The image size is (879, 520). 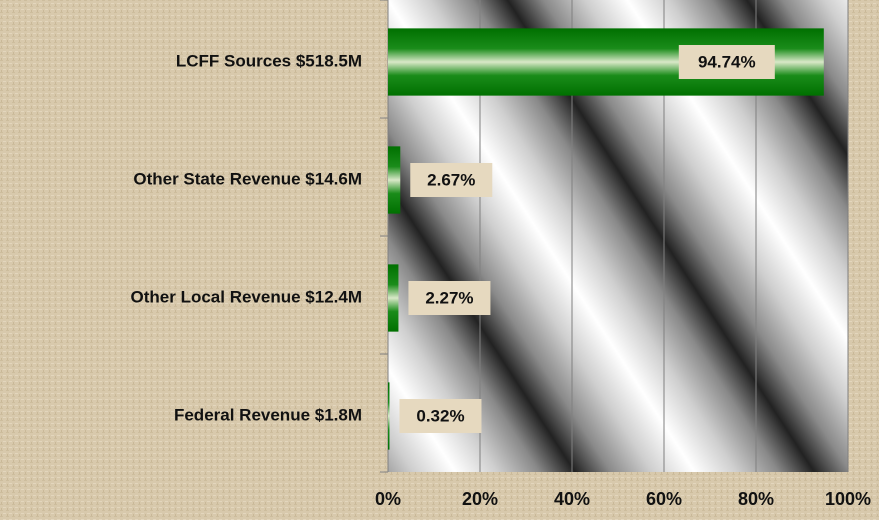 I want to click on x-tick-label: 80%, so click(x=756, y=499).